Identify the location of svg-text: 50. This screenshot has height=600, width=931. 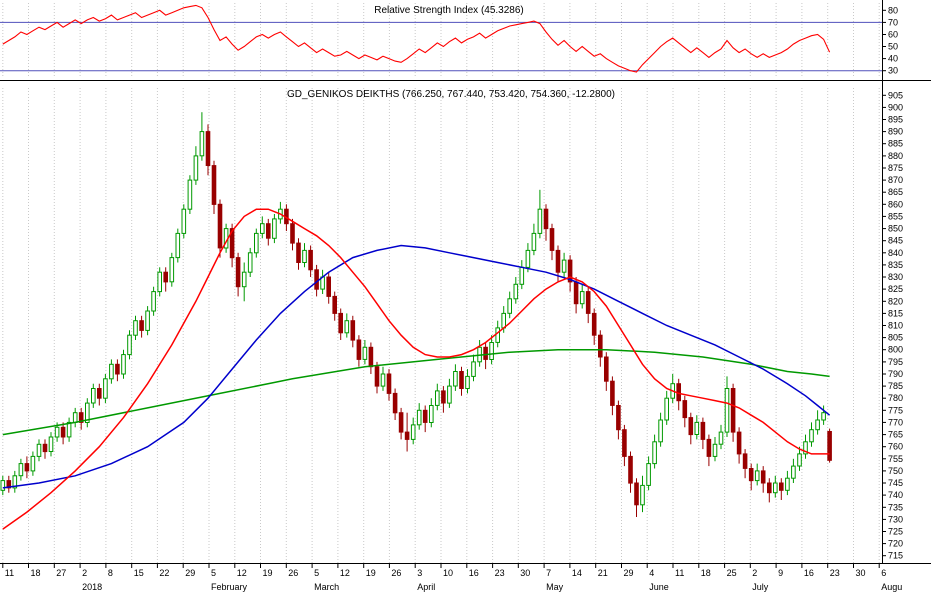
(893, 47).